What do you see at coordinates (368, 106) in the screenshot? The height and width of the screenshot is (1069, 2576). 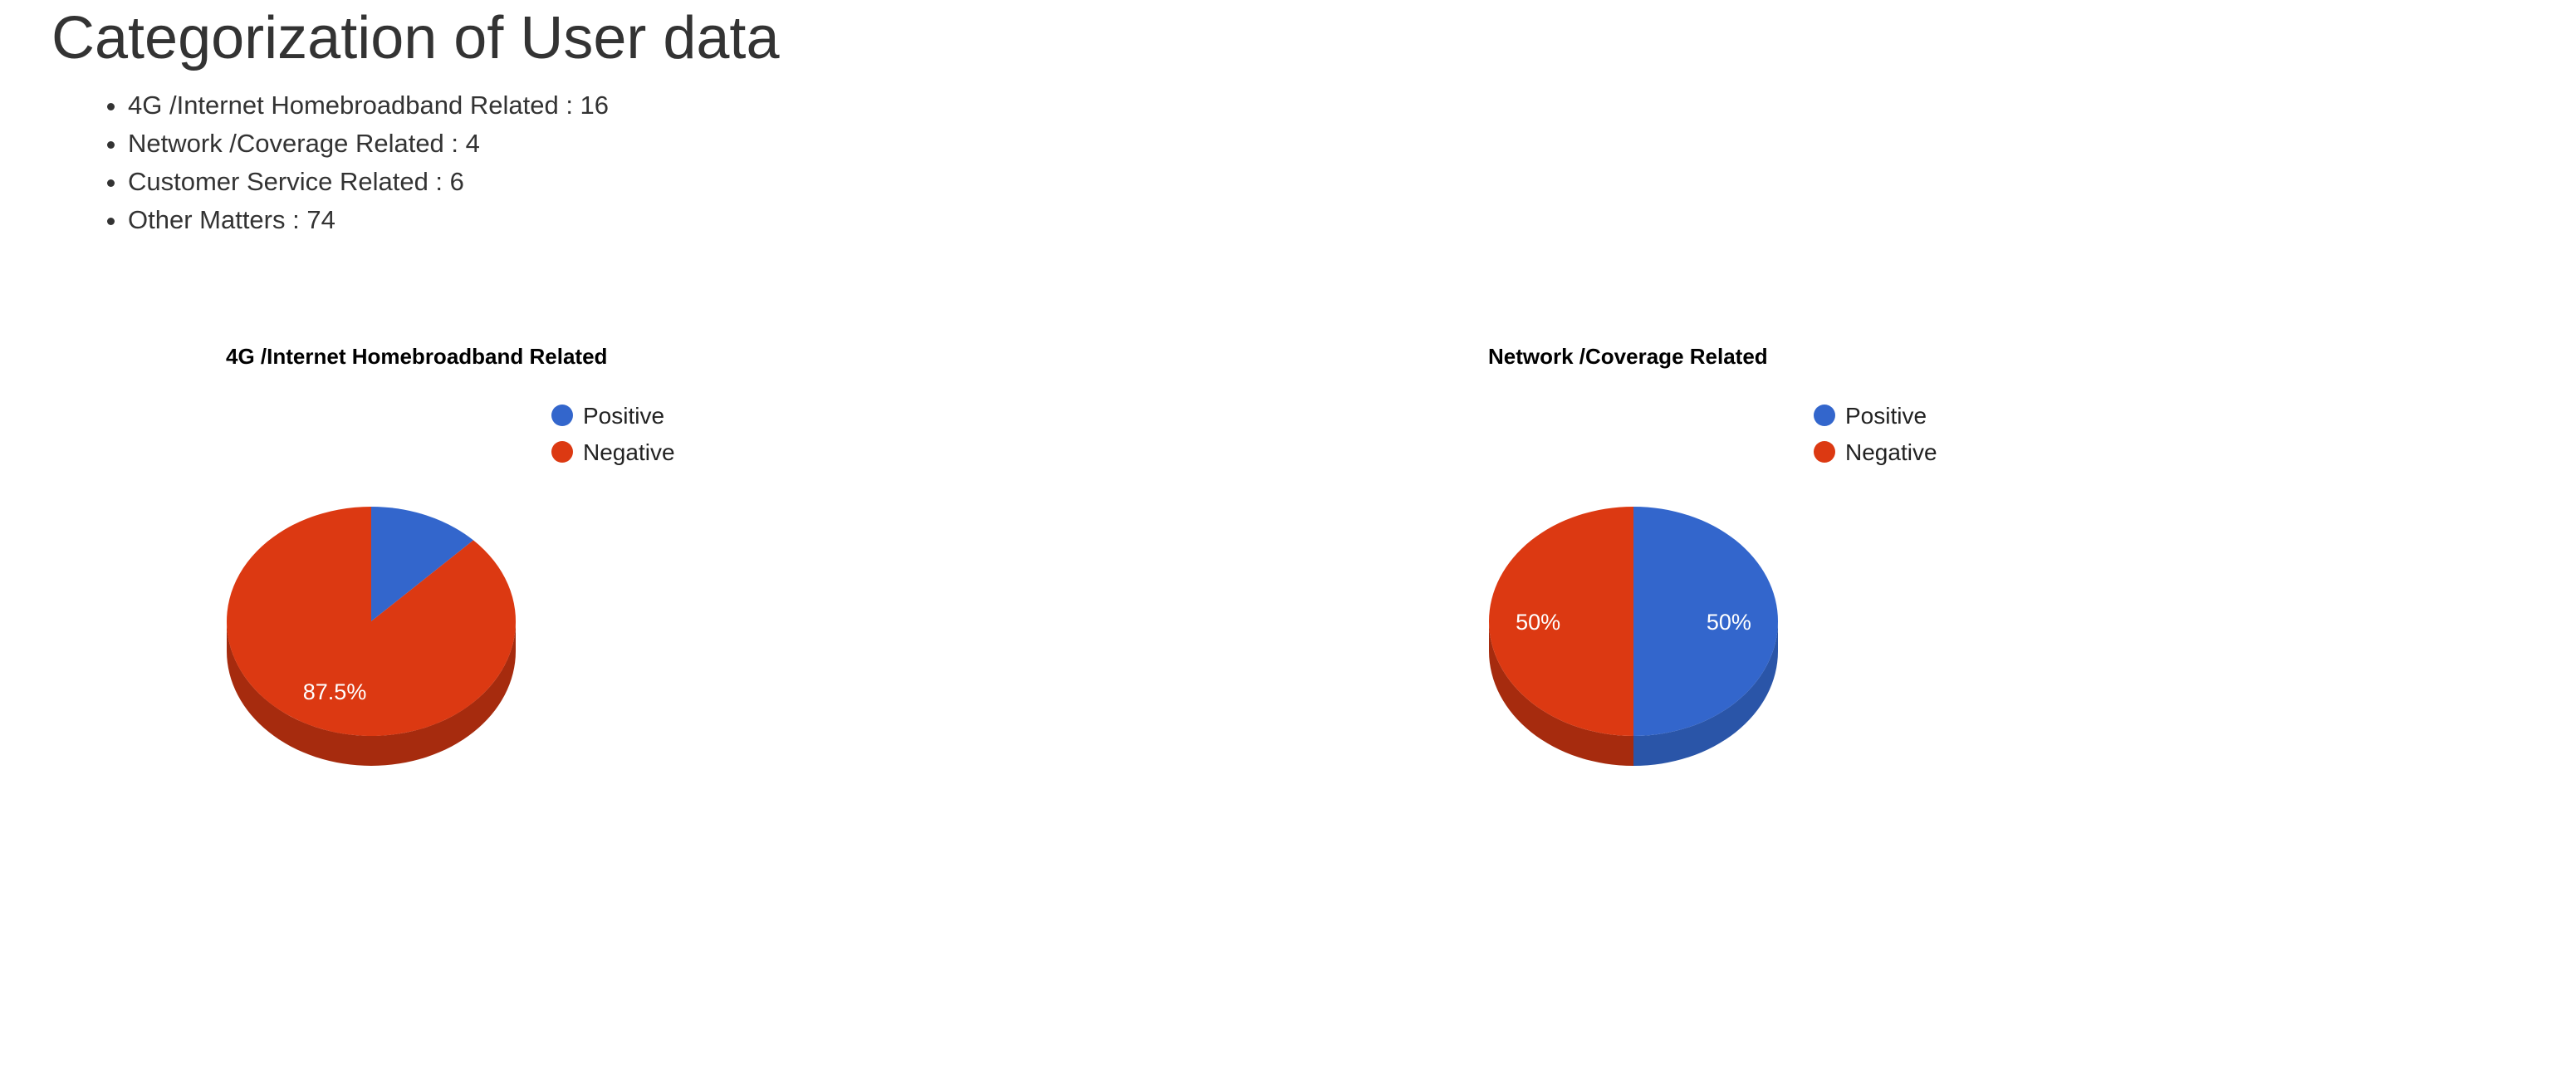 I see `summary-item-4g-internet: 4G /Internet Homebroadband Related : 16` at bounding box center [368, 106].